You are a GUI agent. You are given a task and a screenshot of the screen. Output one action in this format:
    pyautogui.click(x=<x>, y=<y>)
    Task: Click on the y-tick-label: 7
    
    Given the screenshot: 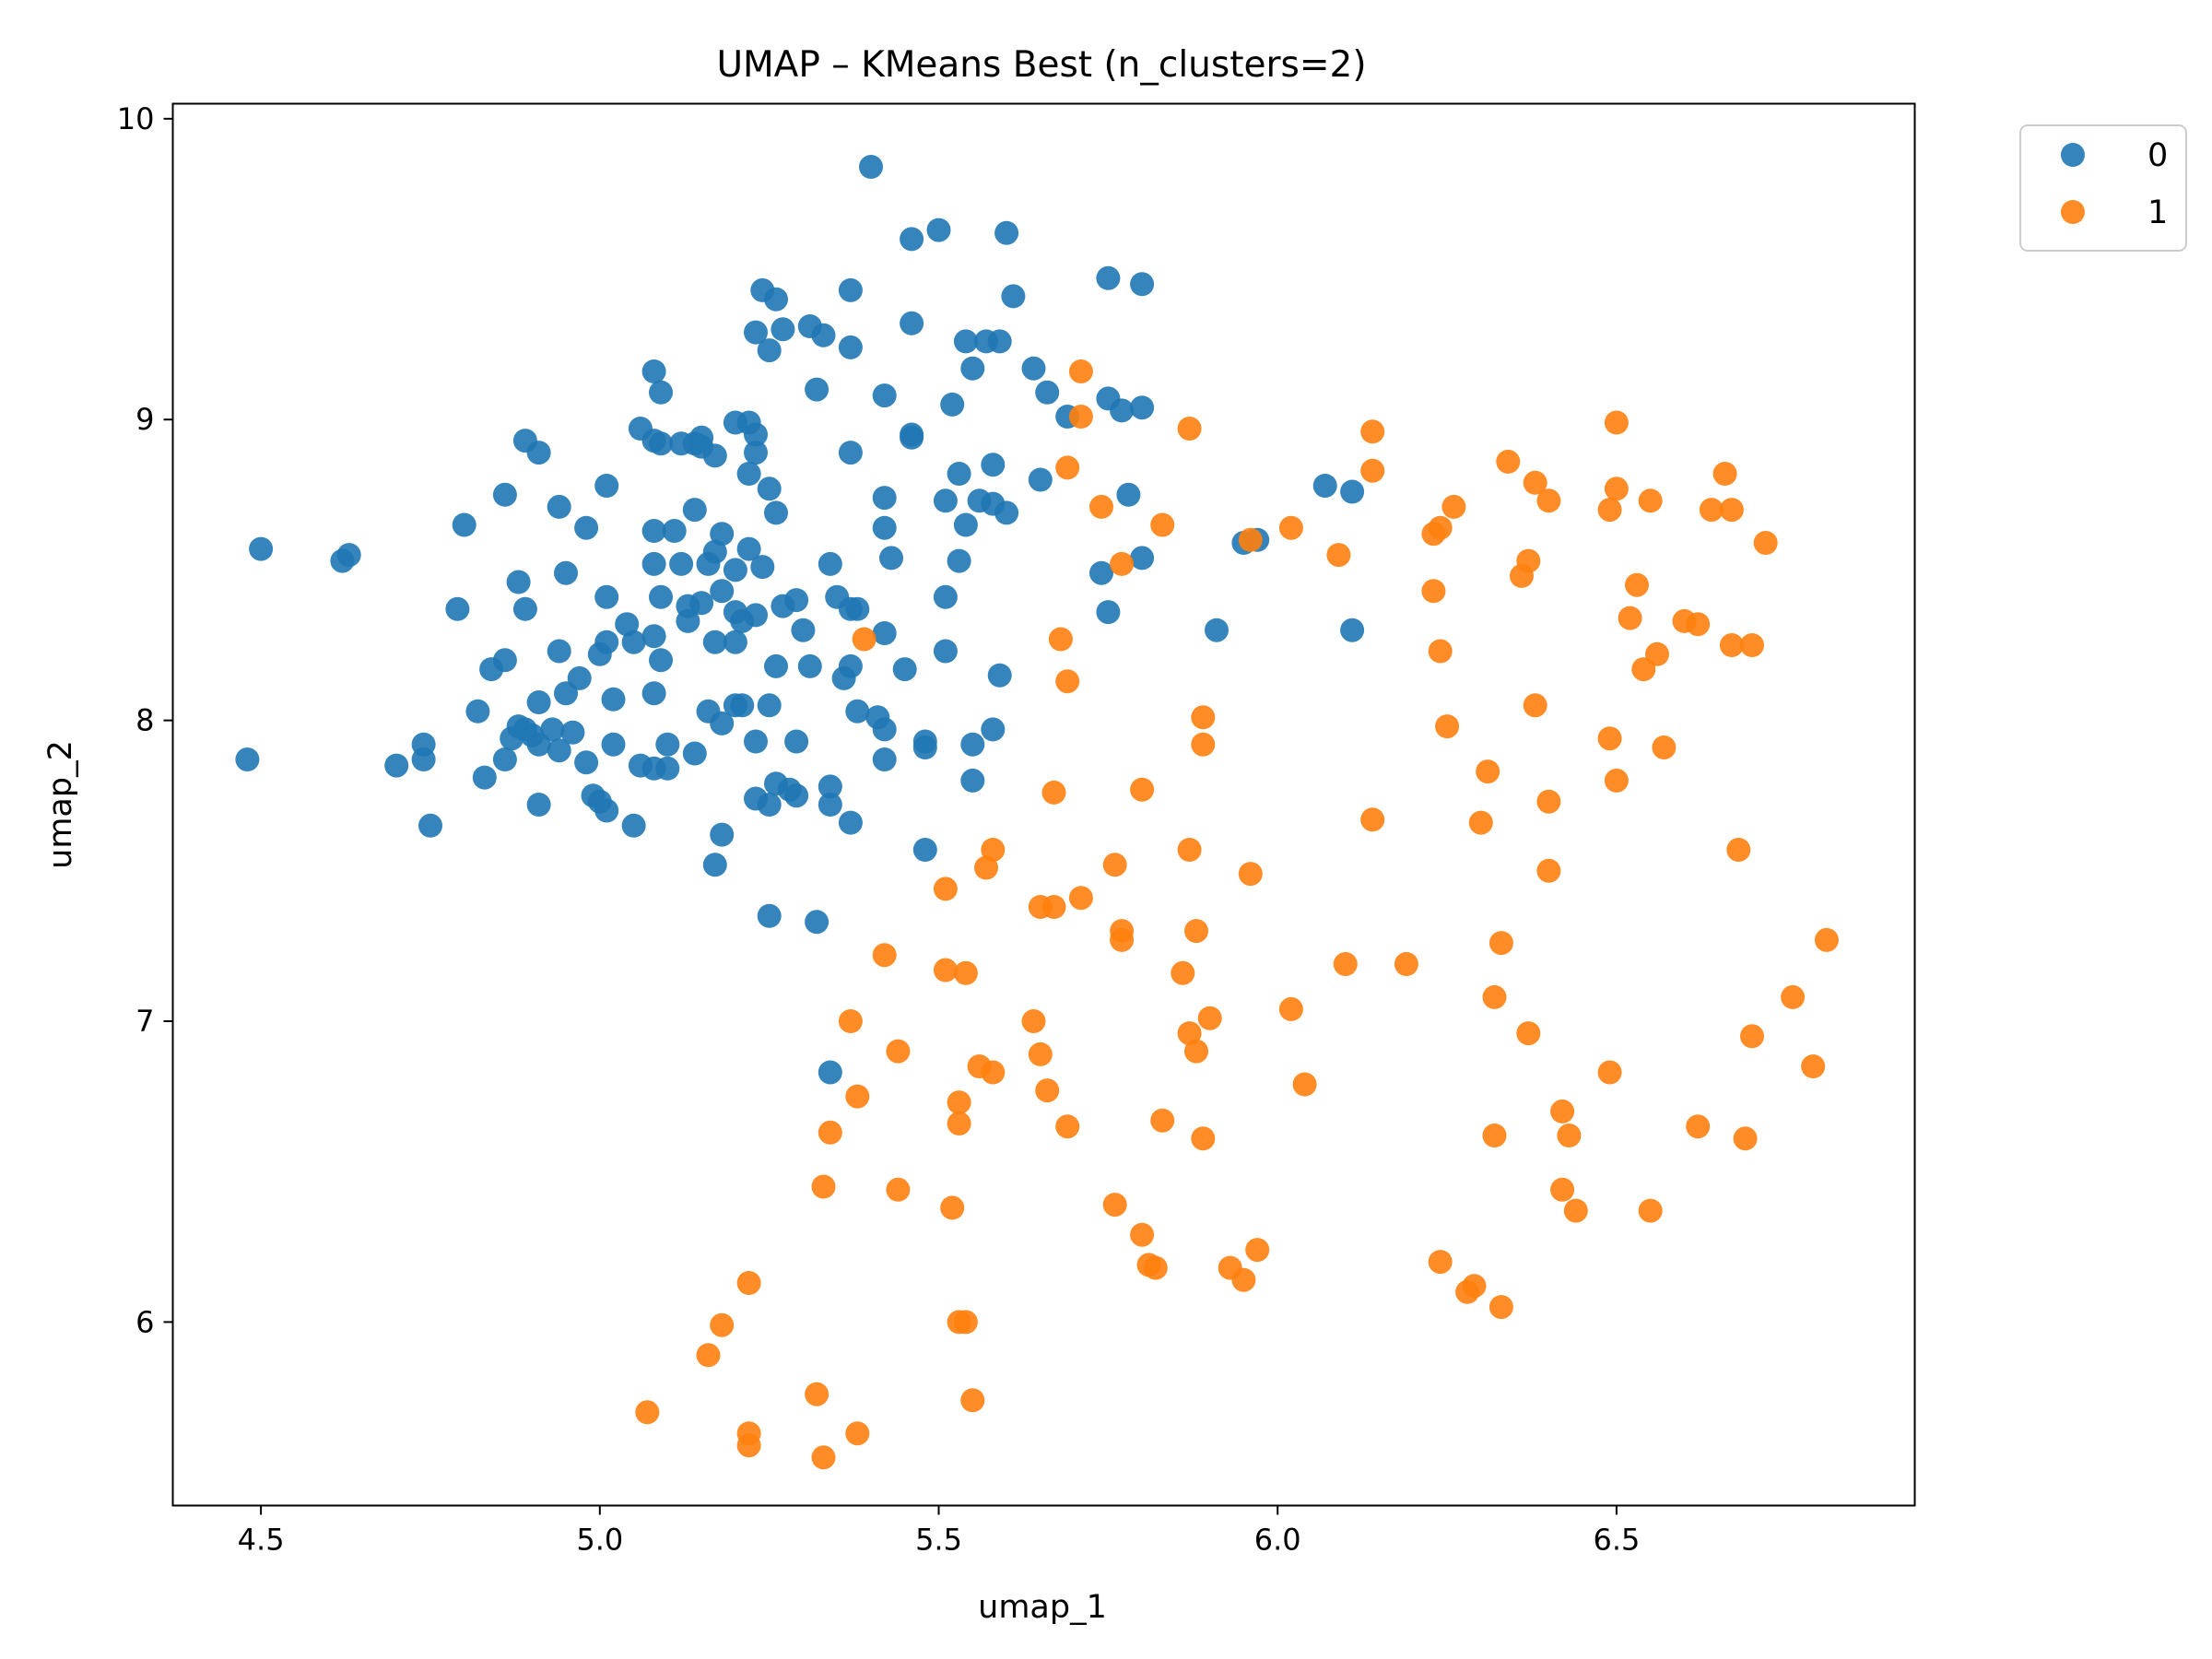 What is the action you would take?
    pyautogui.click(x=144, y=1021)
    